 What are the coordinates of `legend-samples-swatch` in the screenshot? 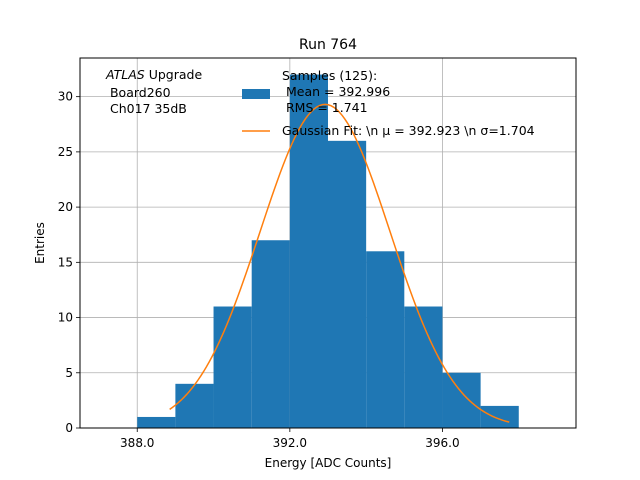 It's located at (256, 94).